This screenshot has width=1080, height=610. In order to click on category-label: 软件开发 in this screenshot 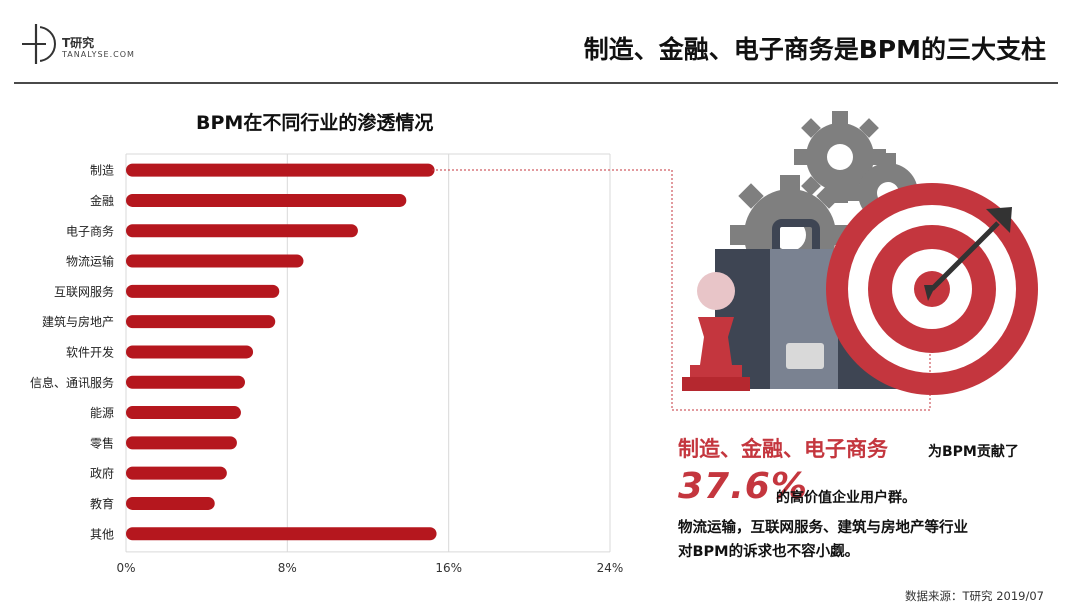, I will do `click(90, 351)`.